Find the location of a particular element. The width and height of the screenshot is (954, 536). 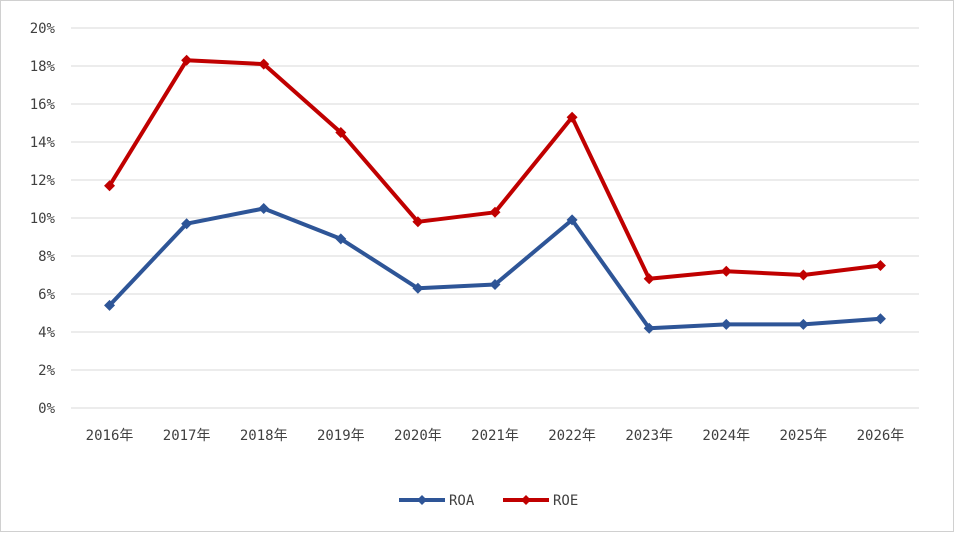

y-tick-label: 8% is located at coordinates (46, 257).